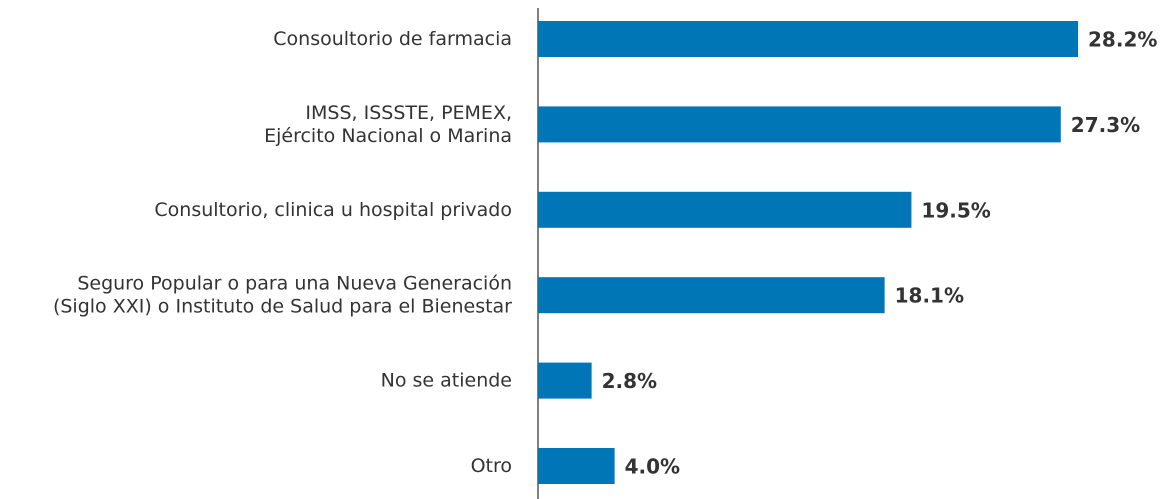 The height and width of the screenshot is (499, 1172). I want to click on value-label: 19.5%, so click(955, 210).